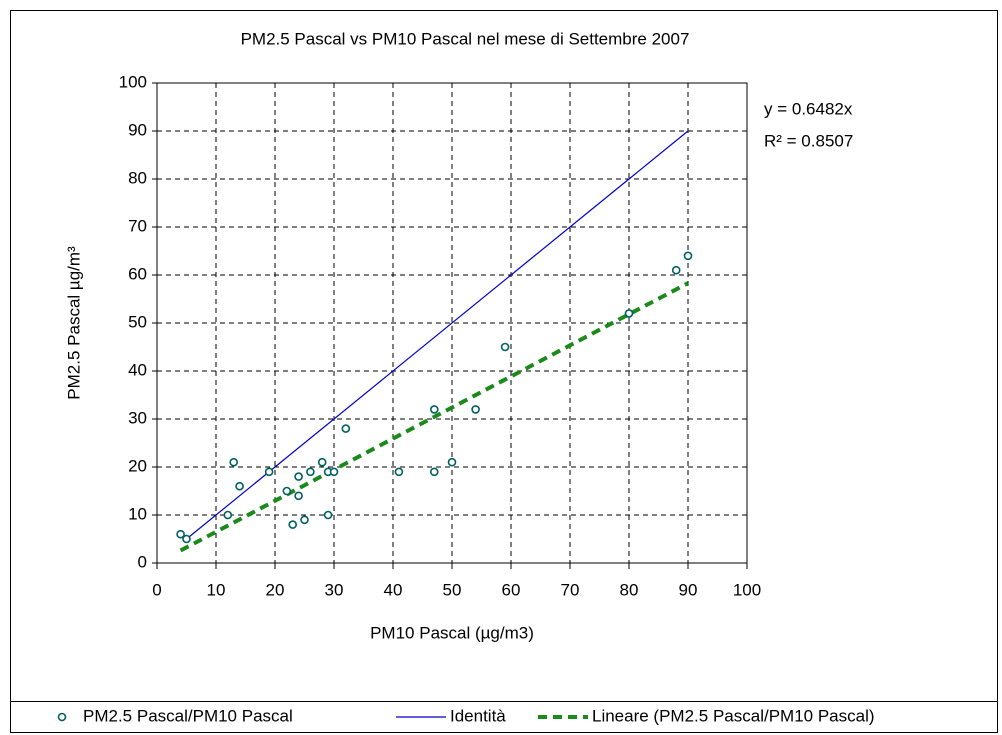 This screenshot has width=1002, height=735. I want to click on y-axis-label: PM2.5 Pascal µg/m³, so click(73, 323).